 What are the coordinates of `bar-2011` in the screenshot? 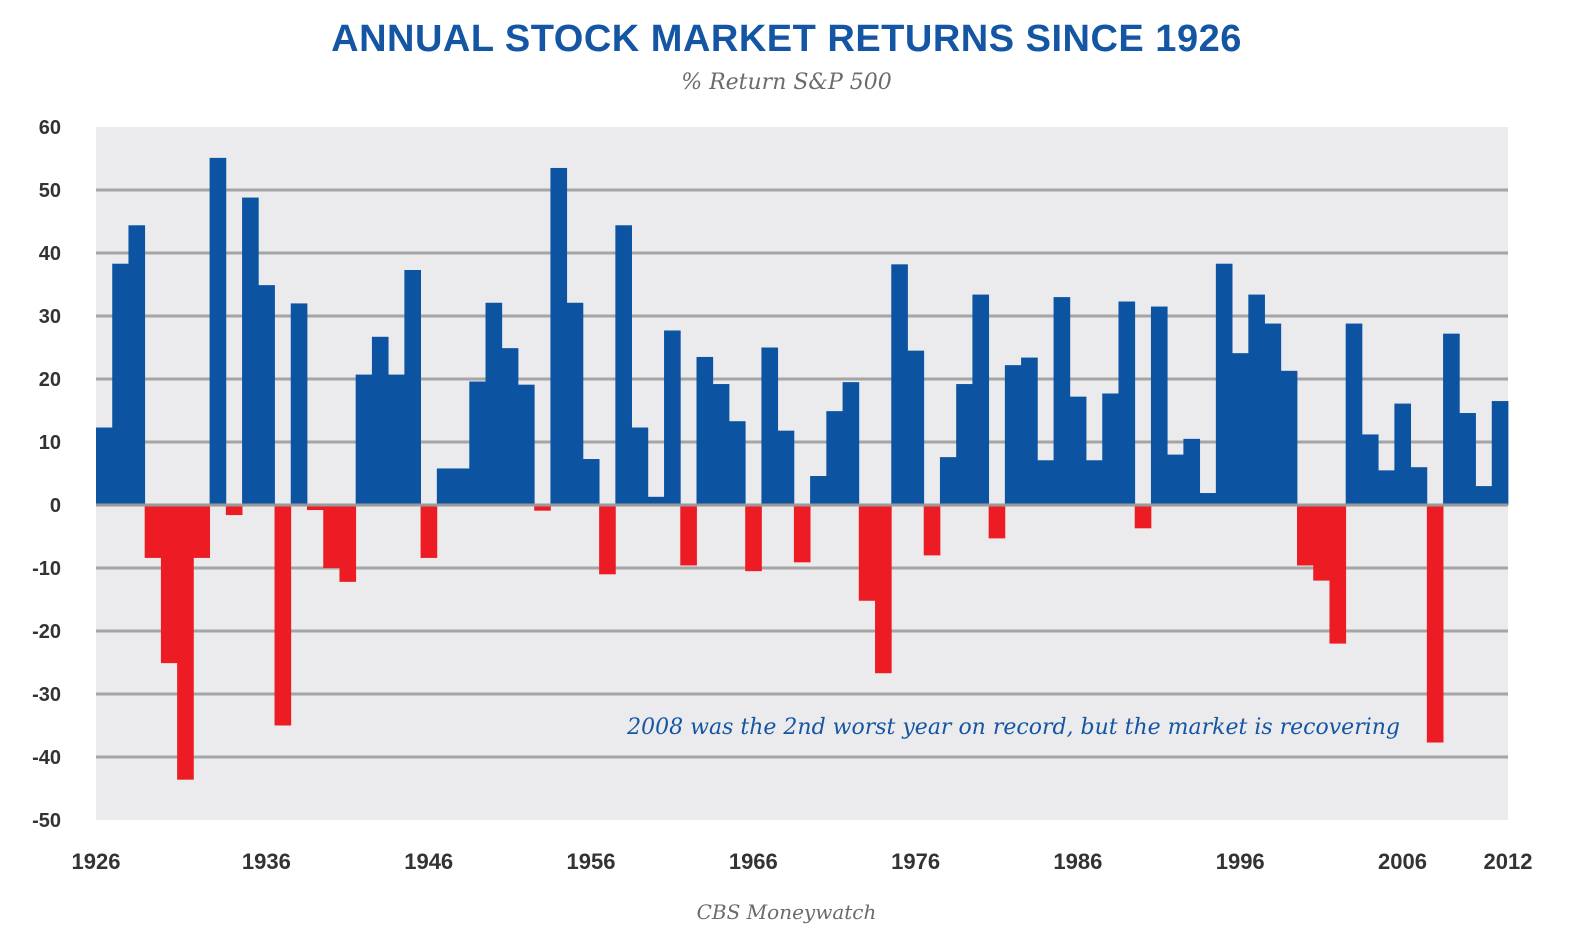 It's located at (1484, 495).